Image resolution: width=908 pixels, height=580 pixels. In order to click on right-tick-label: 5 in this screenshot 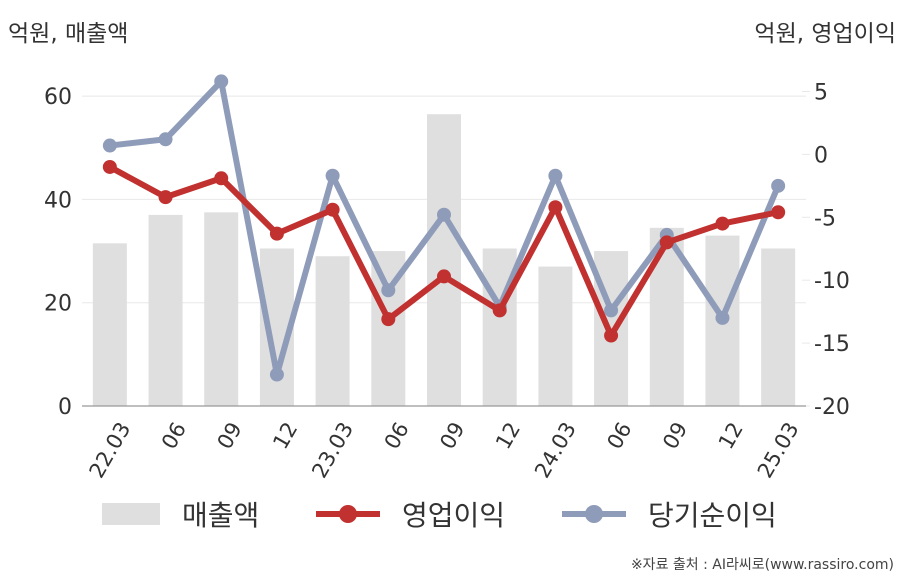, I will do `click(821, 92)`.